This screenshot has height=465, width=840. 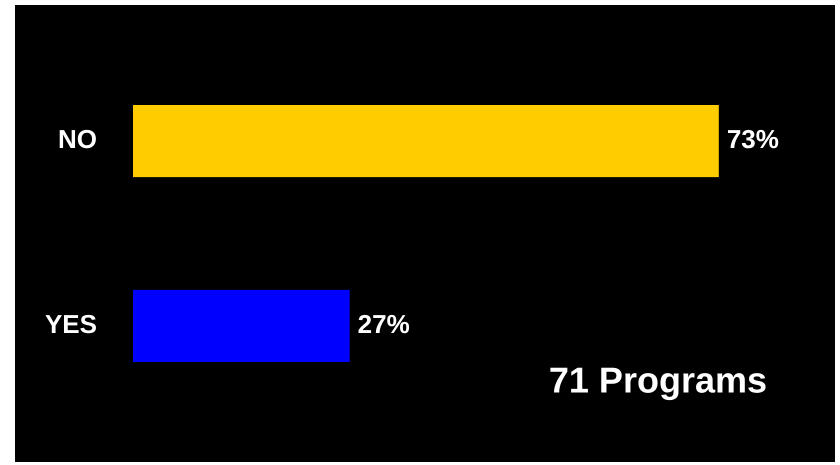 What do you see at coordinates (752, 139) in the screenshot?
I see `data-label: 73%` at bounding box center [752, 139].